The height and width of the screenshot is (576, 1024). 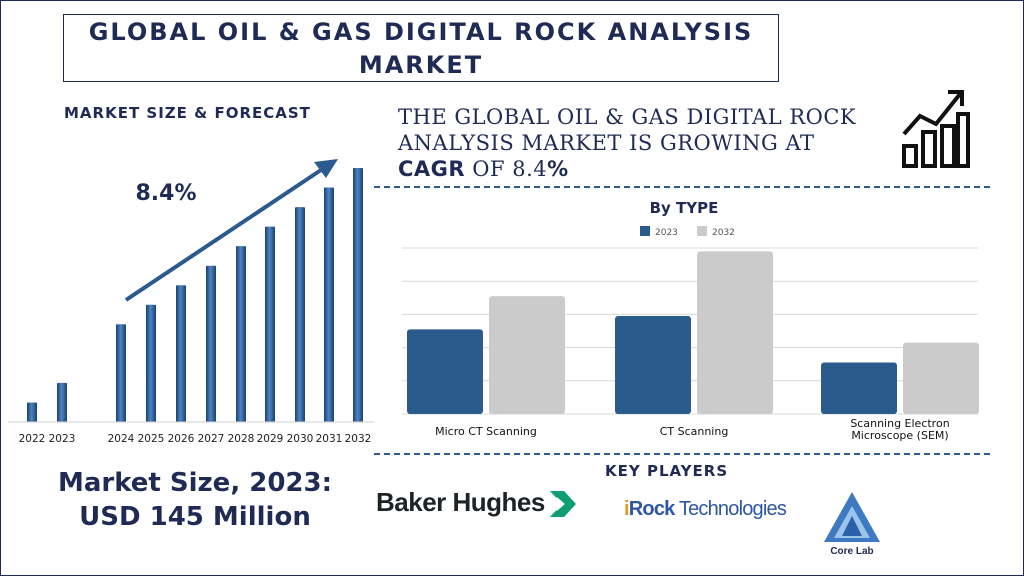 I want to click on forecast-year-label: 2030, so click(x=300, y=439).